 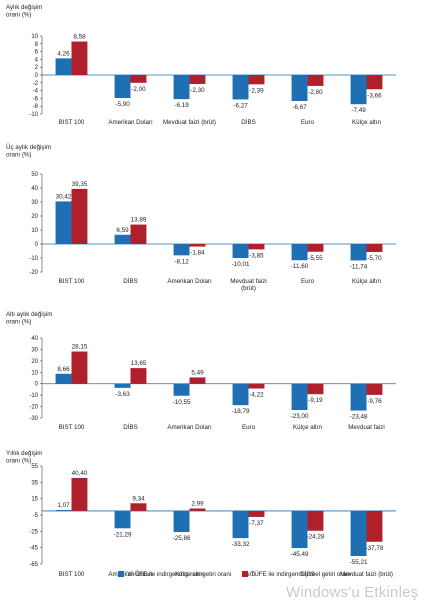 I want to click on data-label: -2,00, so click(x=138, y=89).